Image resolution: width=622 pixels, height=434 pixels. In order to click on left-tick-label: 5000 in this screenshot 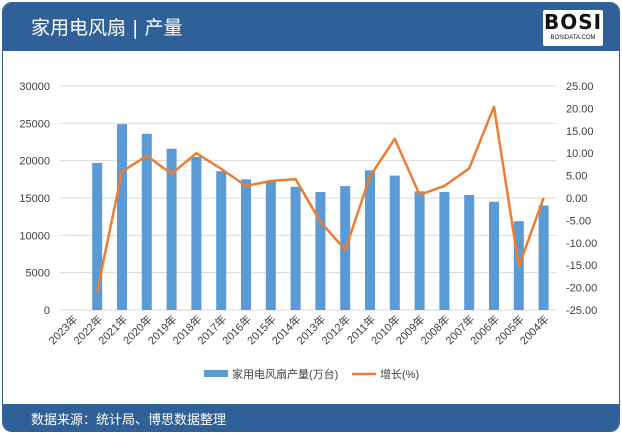, I will do `click(38, 274)`.